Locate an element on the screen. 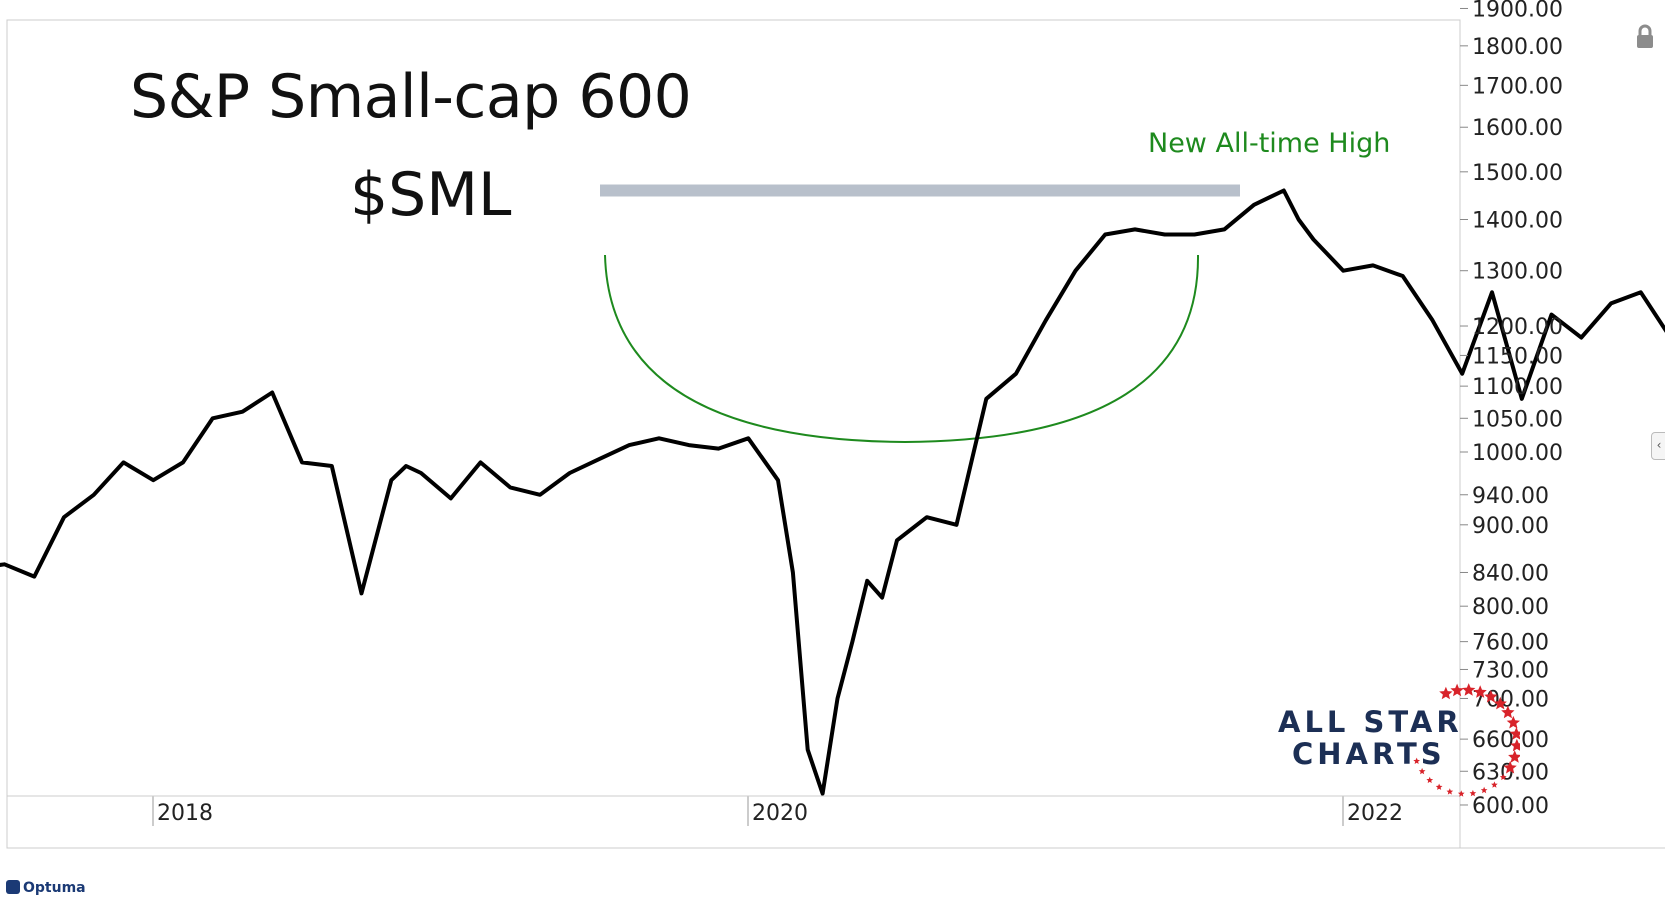 This screenshot has height=898, width=1665. resistance-band is located at coordinates (920, 190).